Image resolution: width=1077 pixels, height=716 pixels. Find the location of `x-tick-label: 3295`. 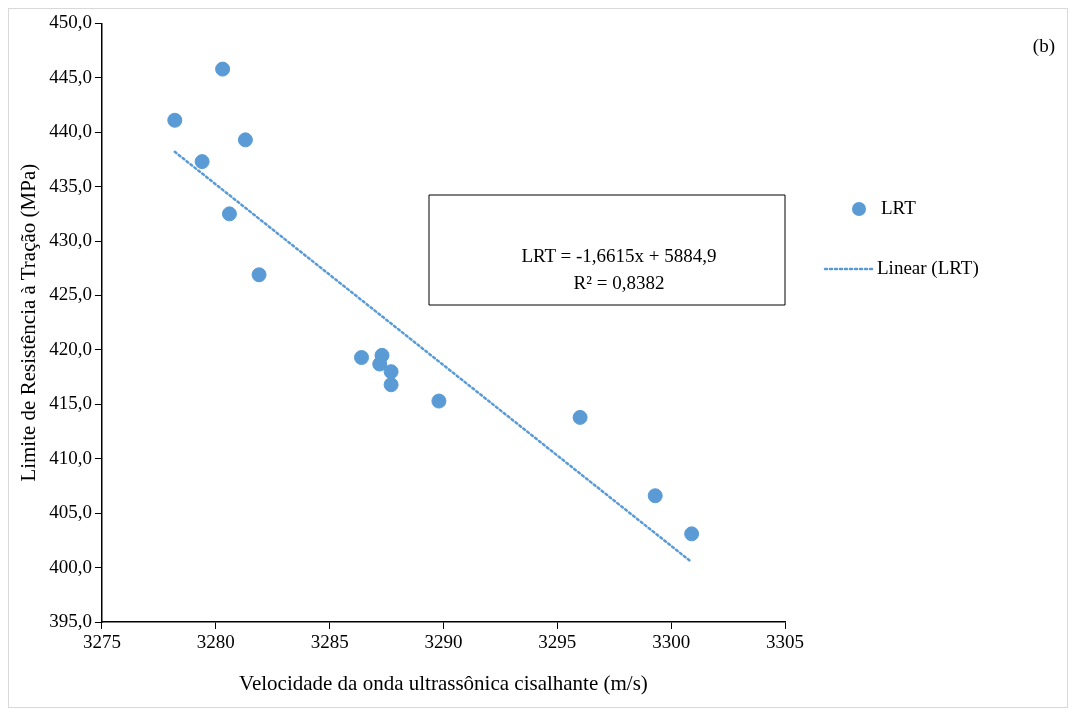

x-tick-label: 3295 is located at coordinates (557, 642).